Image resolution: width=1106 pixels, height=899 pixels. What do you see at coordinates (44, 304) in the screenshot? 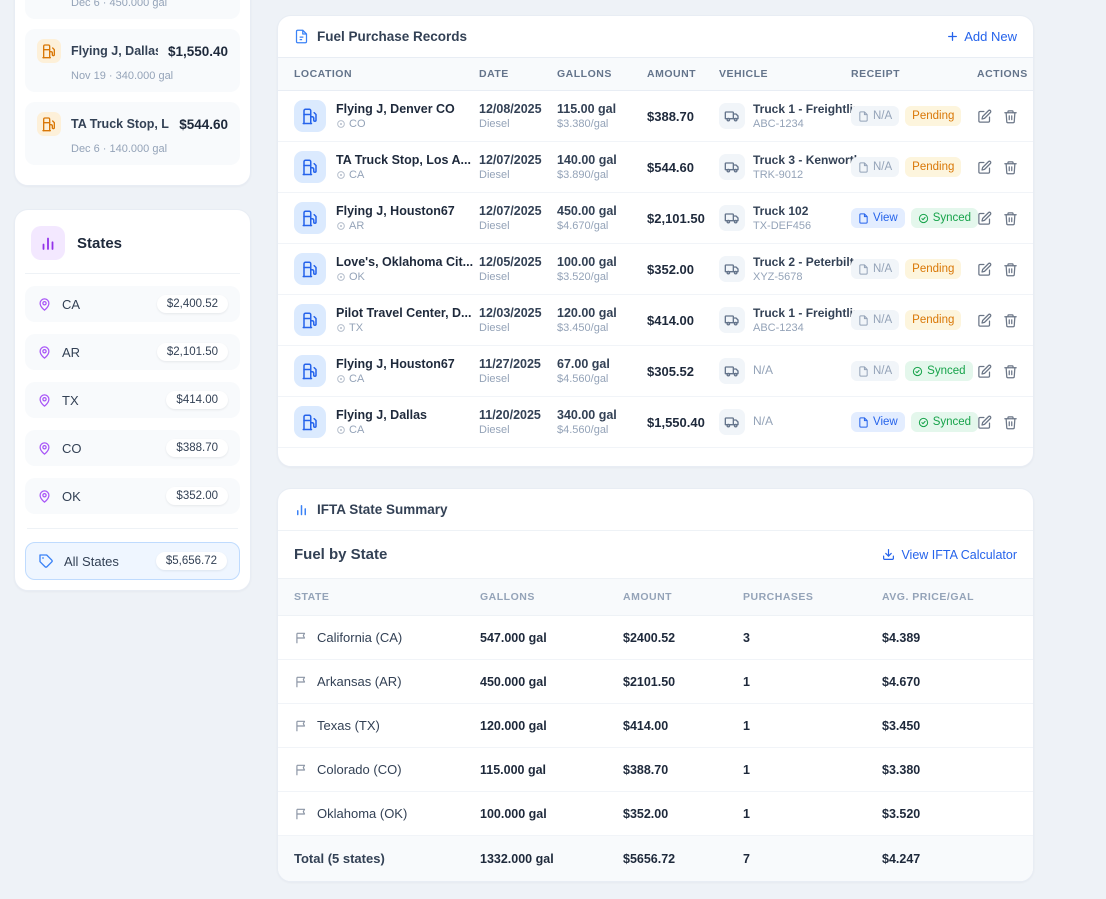
I see `map-pin-icon` at bounding box center [44, 304].